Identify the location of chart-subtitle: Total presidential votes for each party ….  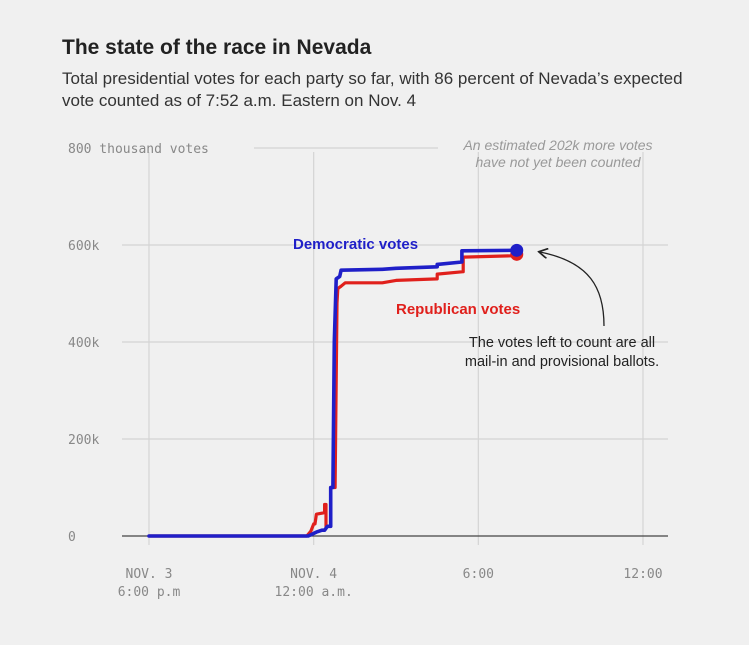
(372, 89).